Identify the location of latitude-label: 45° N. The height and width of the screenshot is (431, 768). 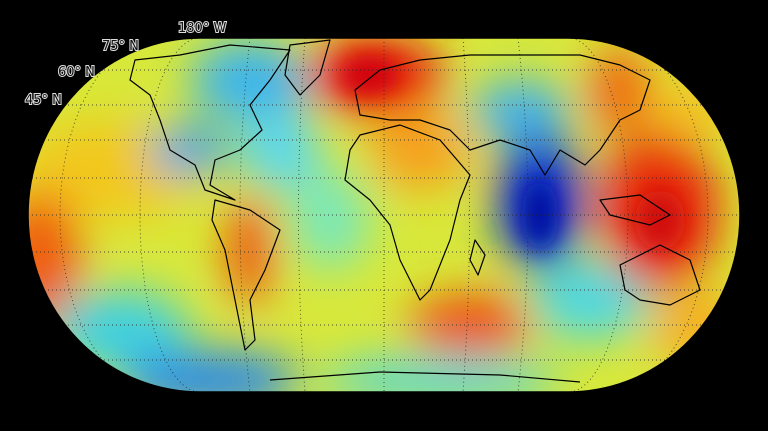
(43, 100).